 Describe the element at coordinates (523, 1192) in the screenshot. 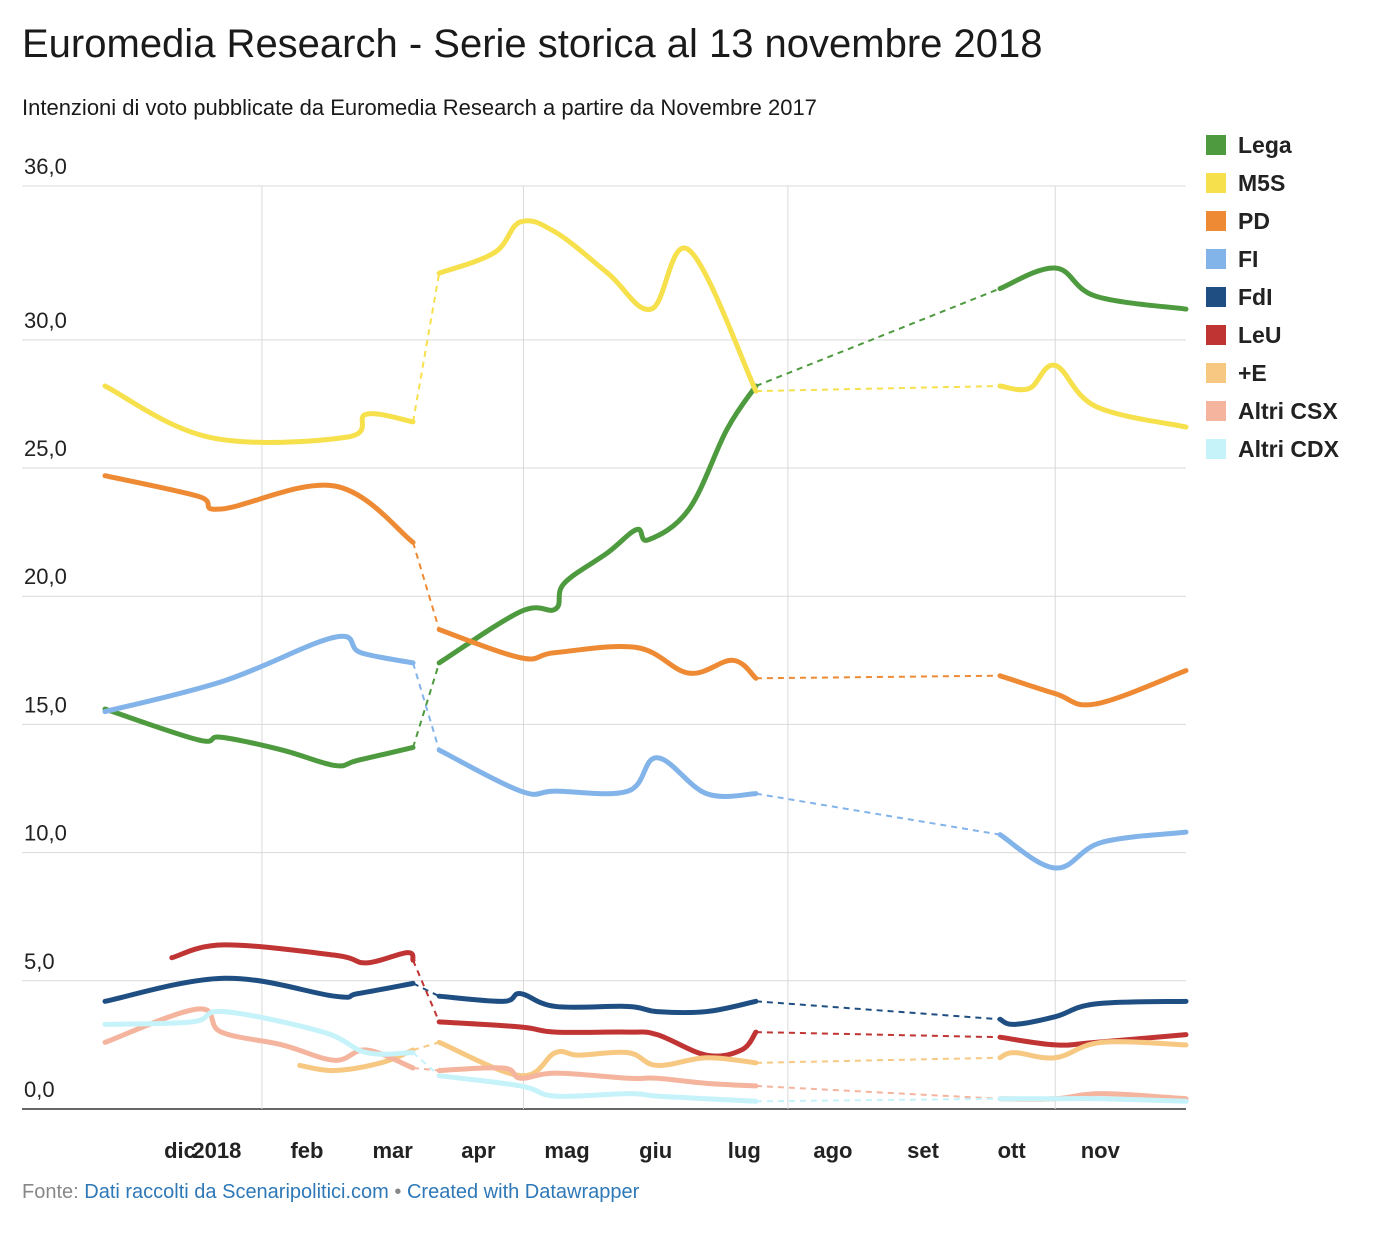

I see `datawrapper-credit-link: Created with Datawrapper` at that location.